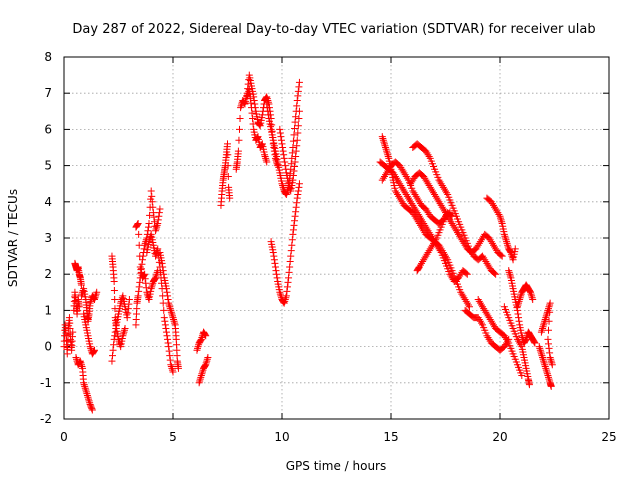  What do you see at coordinates (48, 57) in the screenshot?
I see `y-tick-label: 8` at bounding box center [48, 57].